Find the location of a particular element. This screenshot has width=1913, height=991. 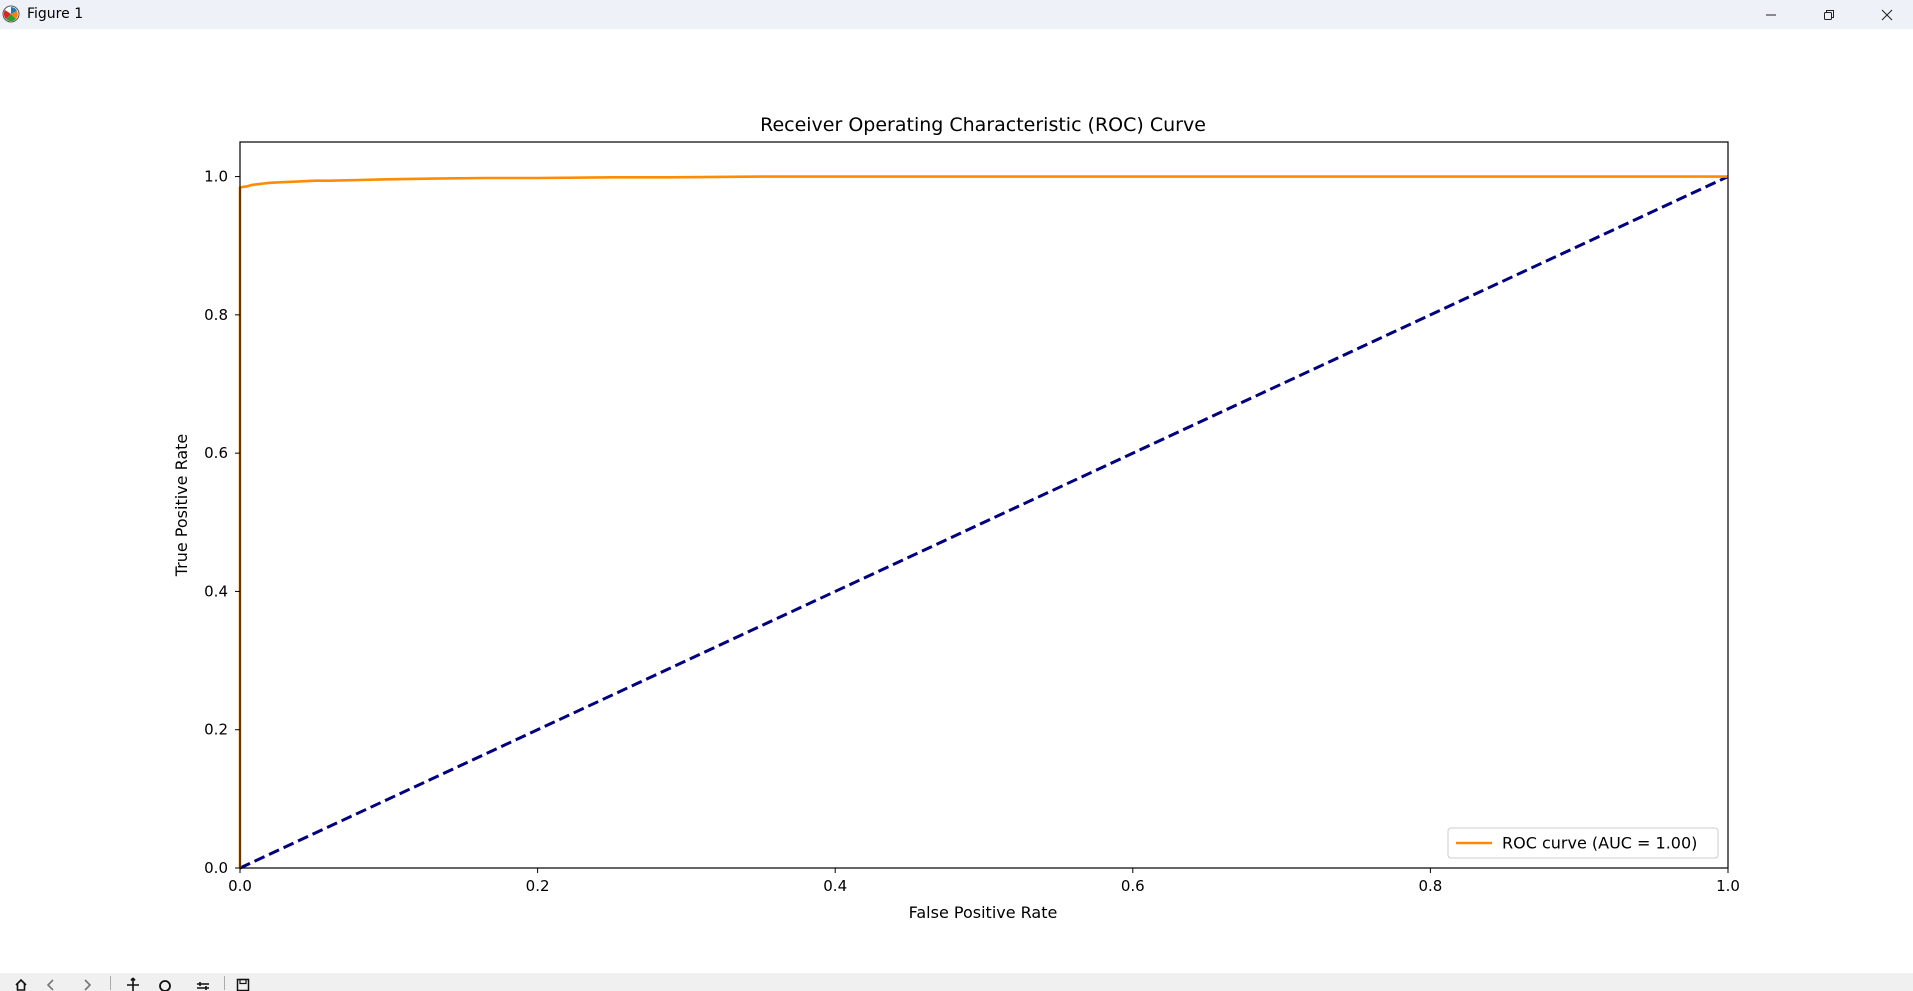

zoom-icon is located at coordinates (165, 984).